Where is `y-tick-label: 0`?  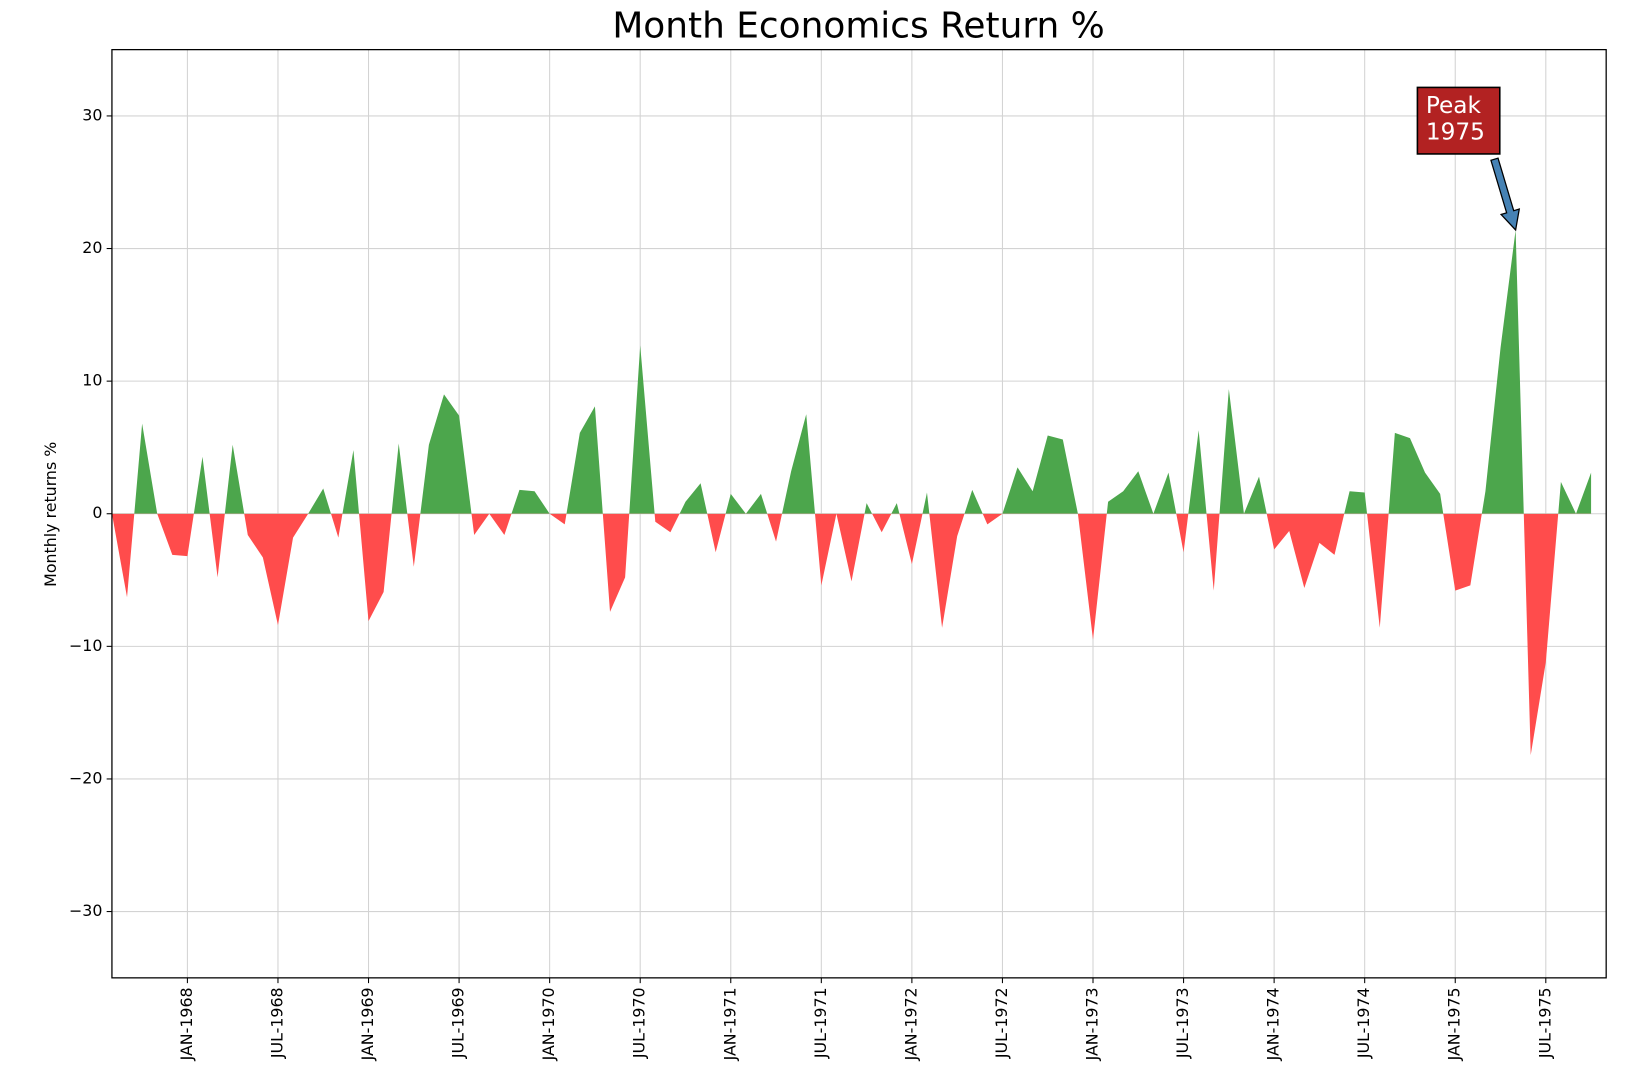 y-tick-label: 0 is located at coordinates (97, 512).